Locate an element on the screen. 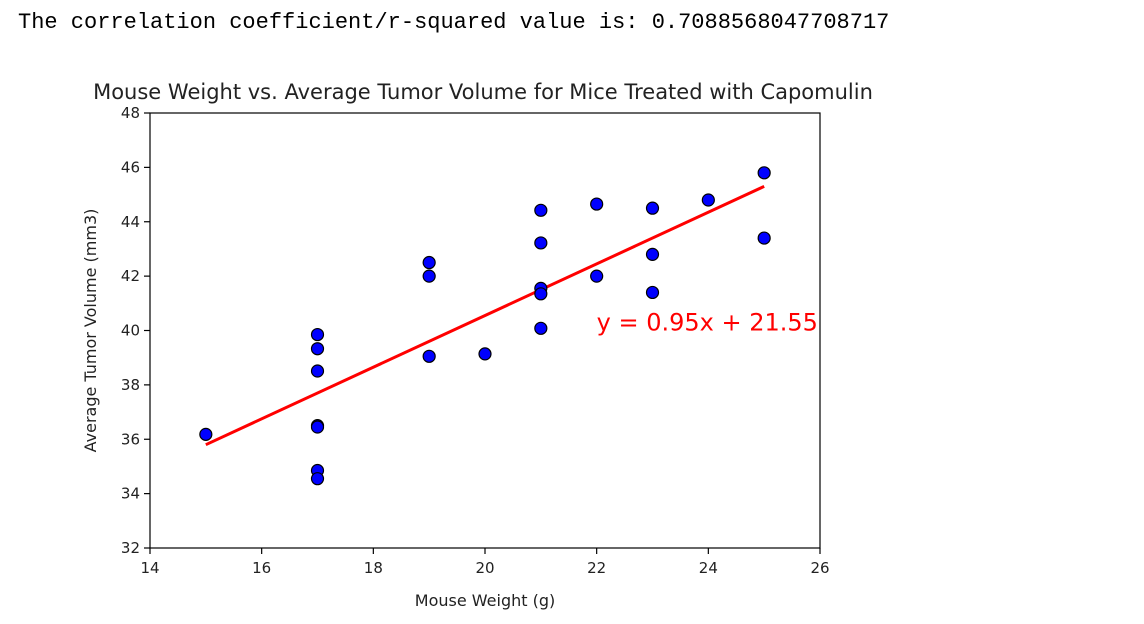 The image size is (1144, 624). x-axis-label: Mouse Weight (g) is located at coordinates (485, 600).